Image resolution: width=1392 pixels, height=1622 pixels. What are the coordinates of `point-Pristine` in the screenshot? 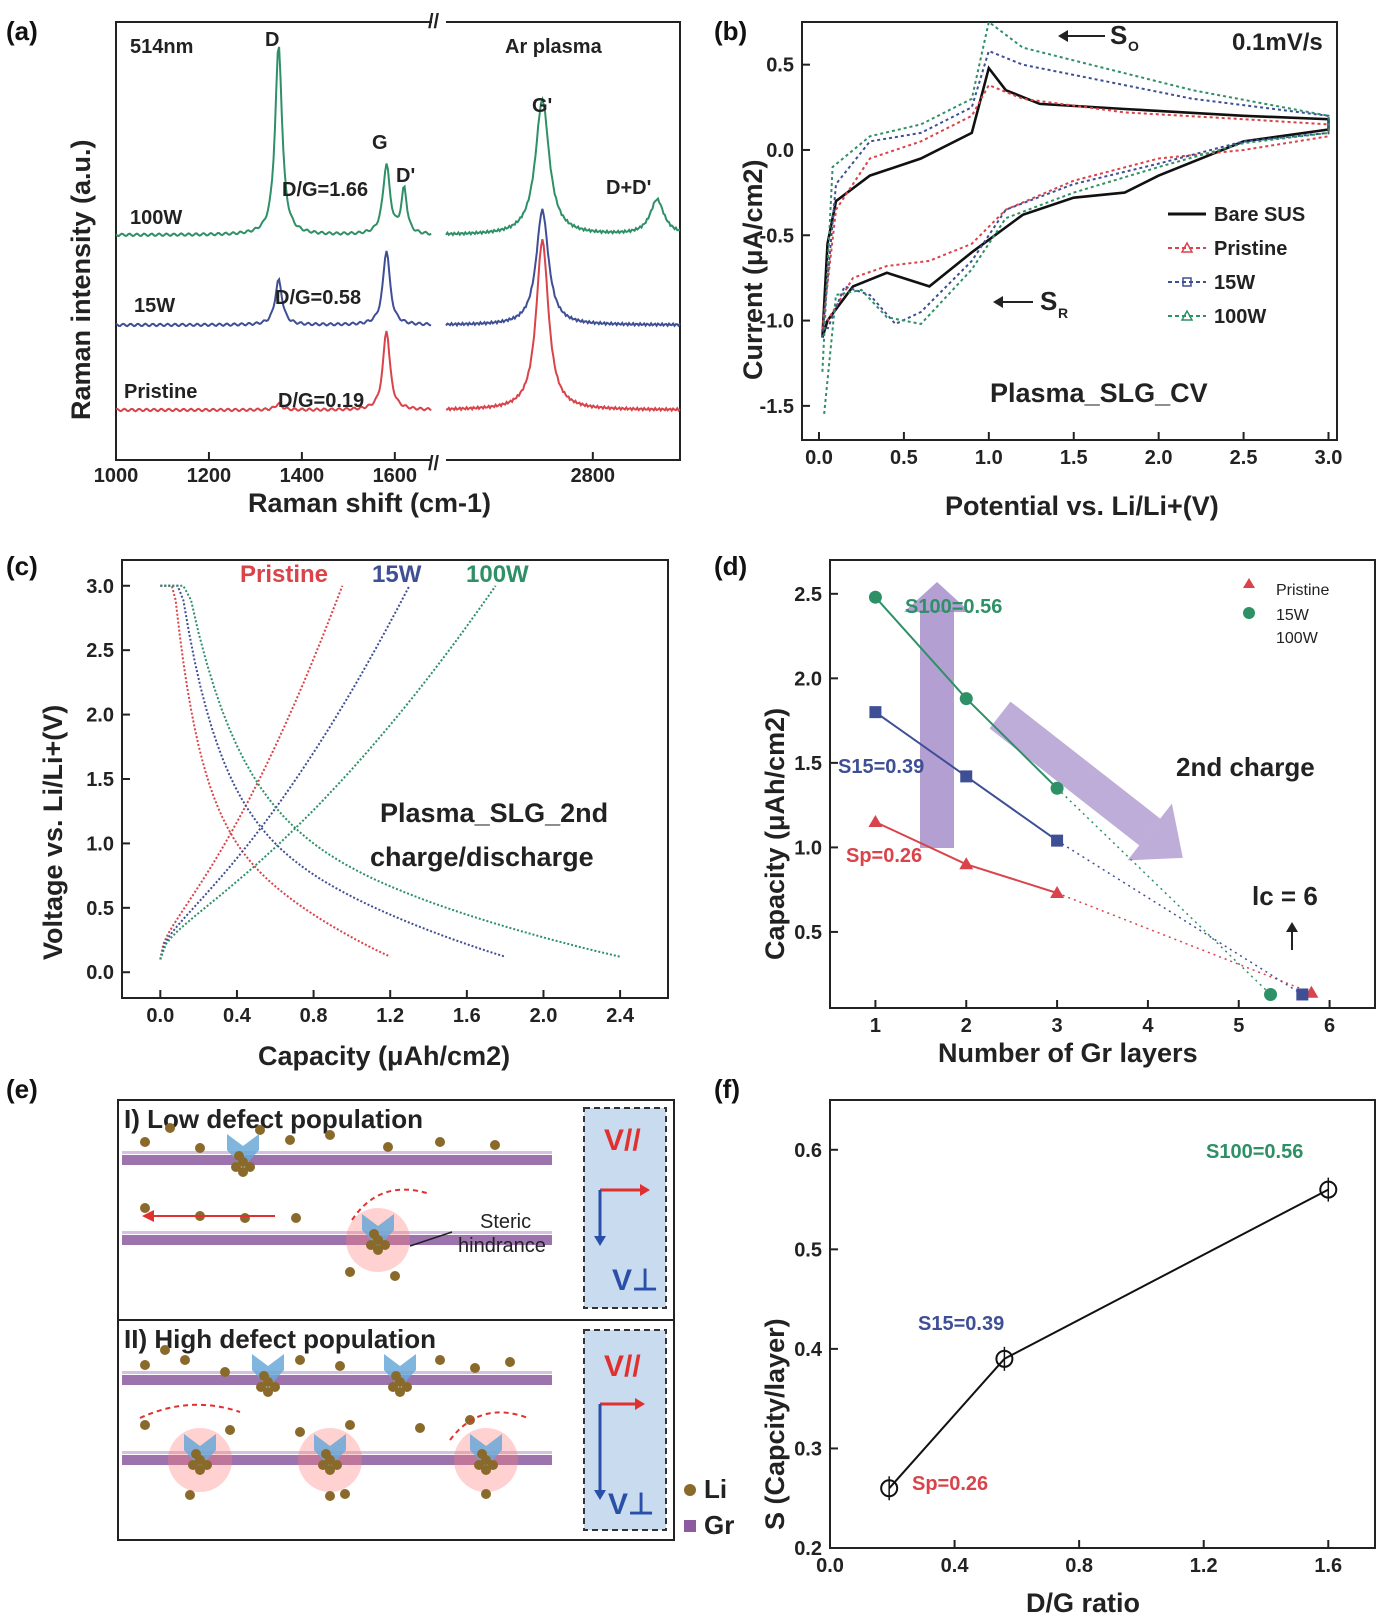 It's located at (875, 821).